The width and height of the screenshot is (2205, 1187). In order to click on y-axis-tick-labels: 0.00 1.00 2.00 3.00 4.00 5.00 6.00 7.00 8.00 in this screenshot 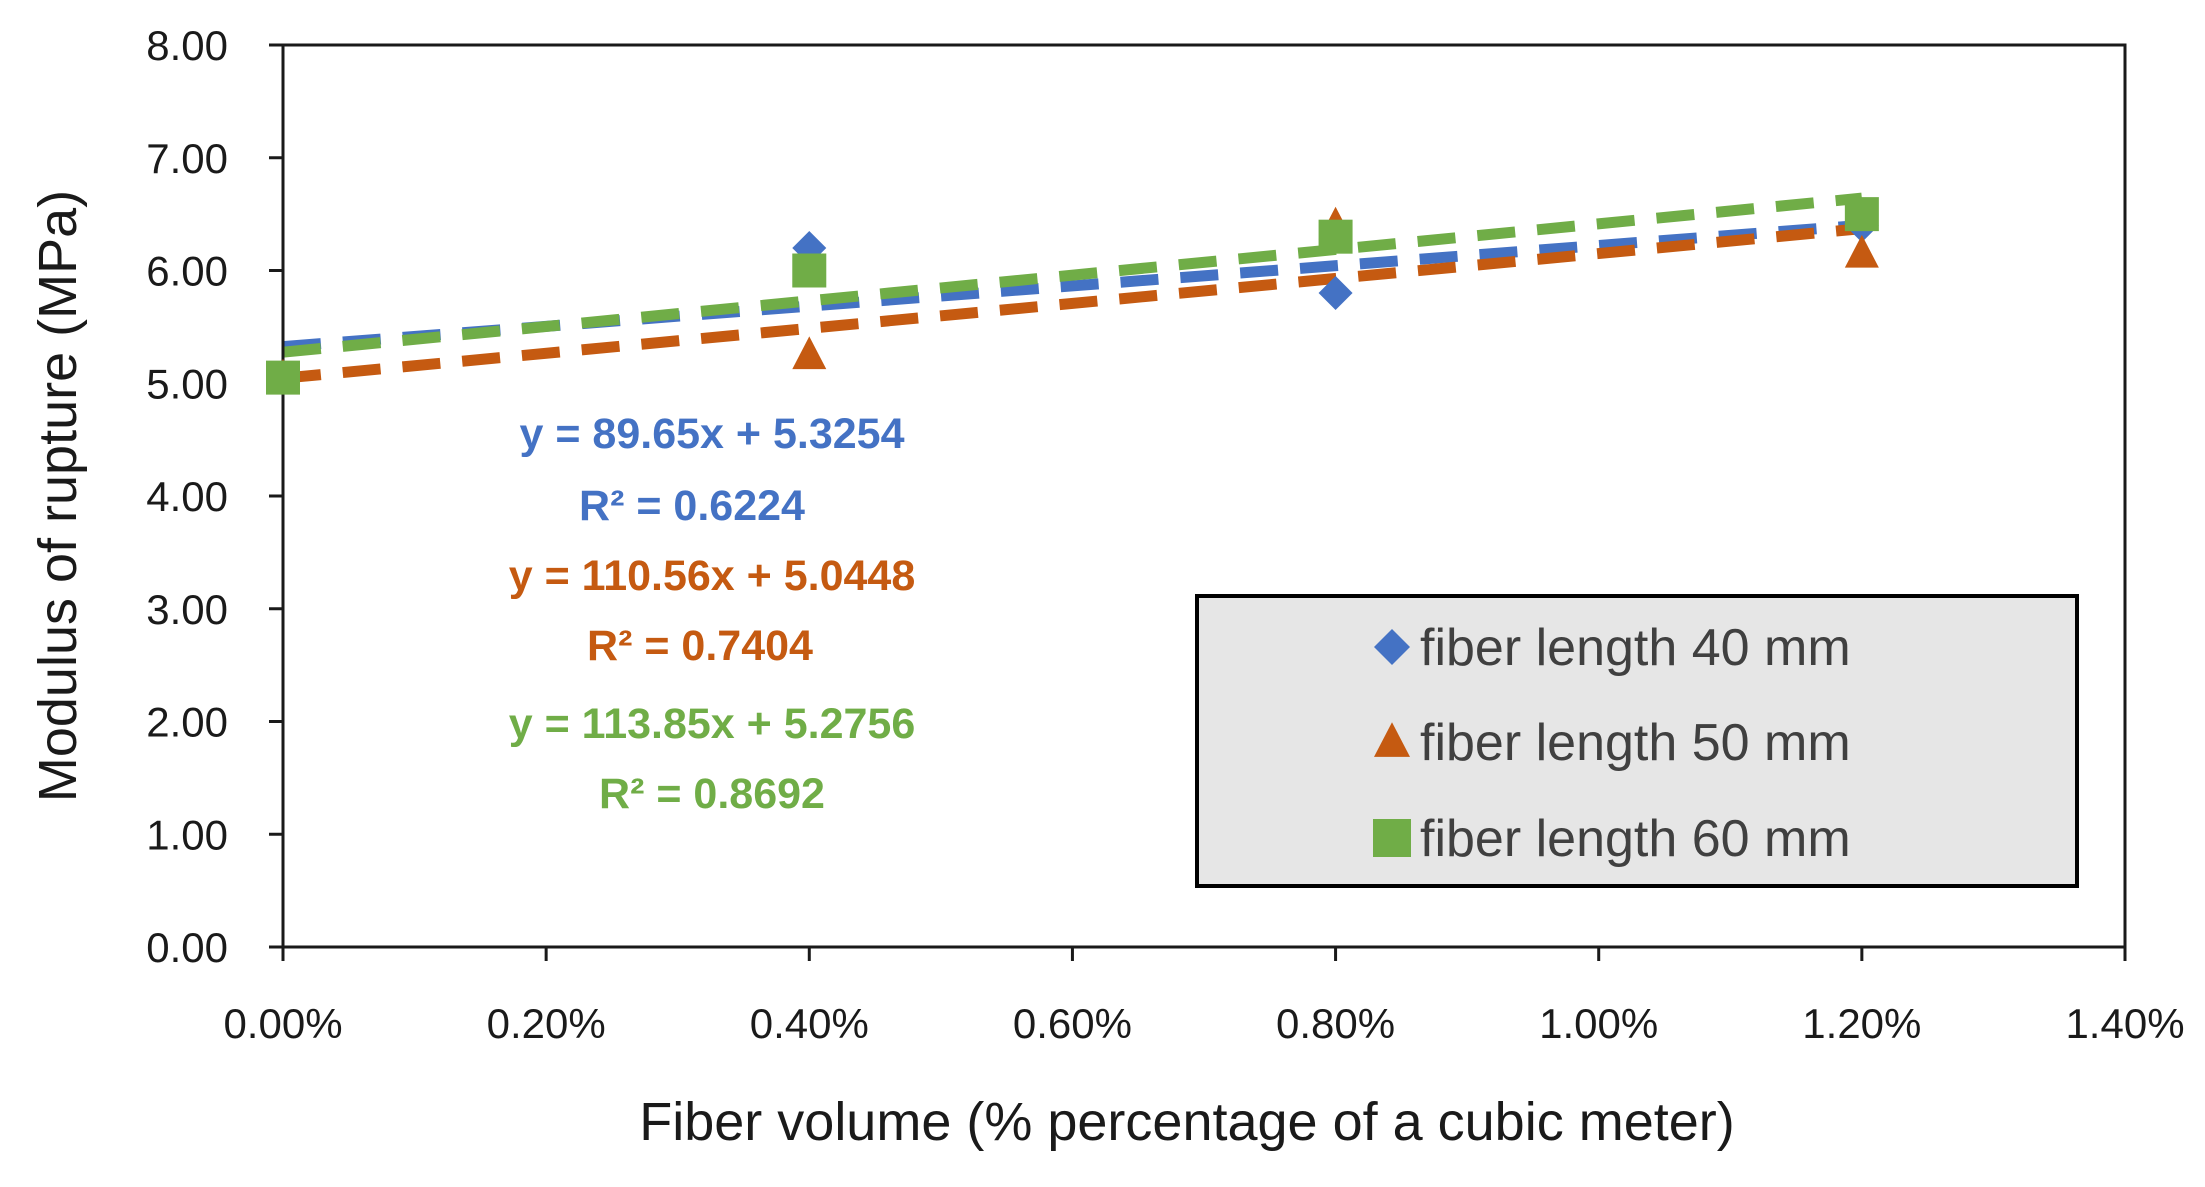, I will do `click(187, 496)`.